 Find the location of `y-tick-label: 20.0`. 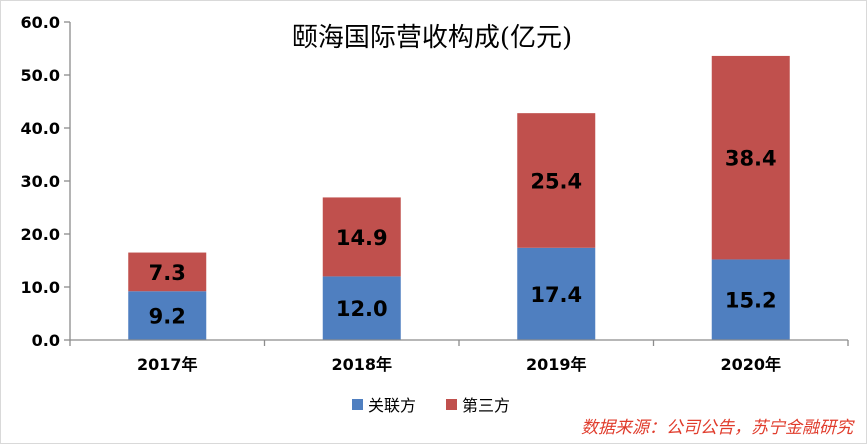

y-tick-label: 20.0 is located at coordinates (40, 234).